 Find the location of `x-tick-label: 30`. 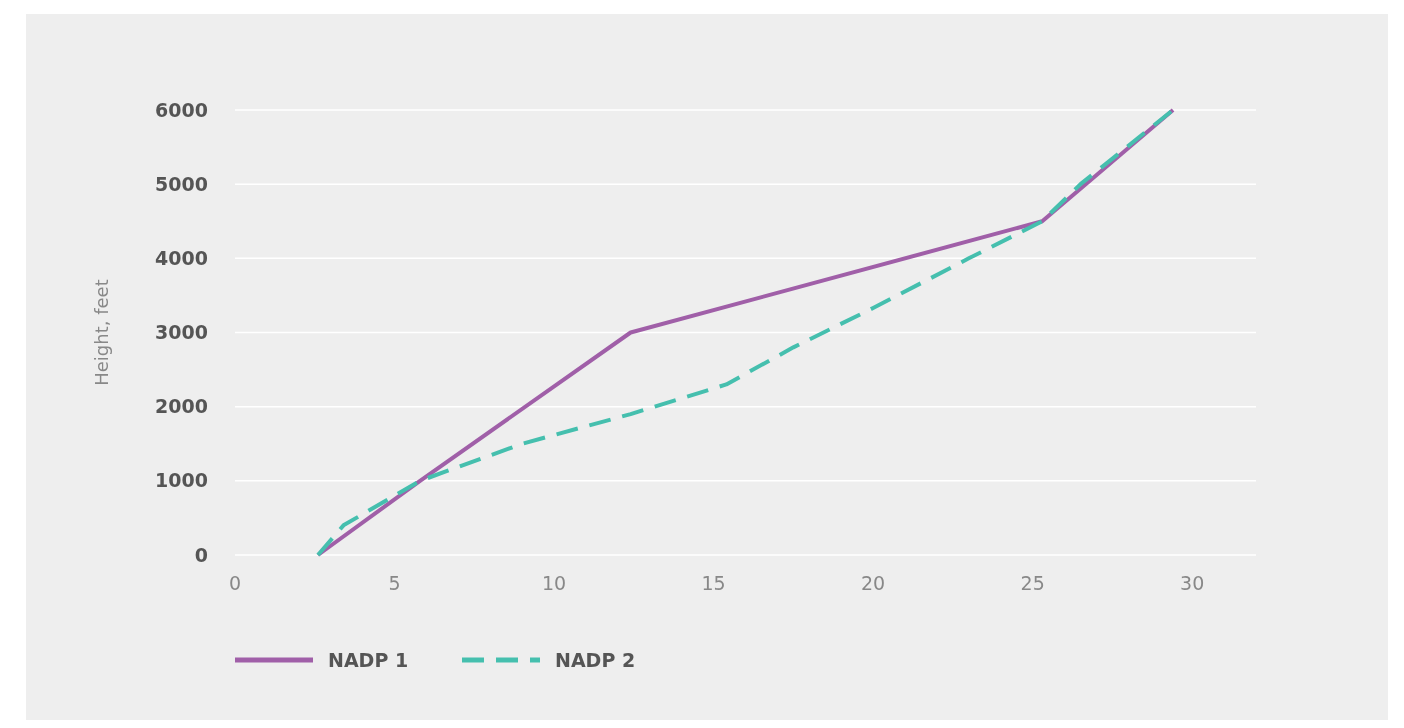

x-tick-label: 30 is located at coordinates (1192, 583).